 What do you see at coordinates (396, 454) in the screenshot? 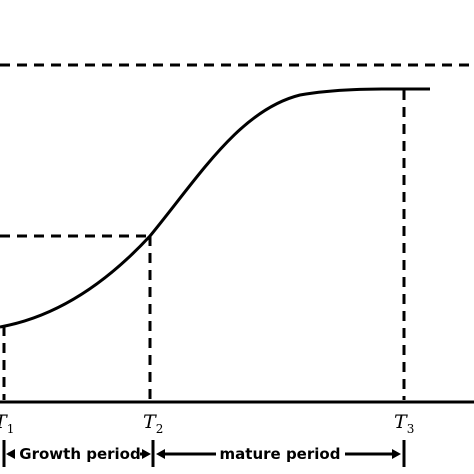
I see `mature-period-arrow-right-head` at bounding box center [396, 454].